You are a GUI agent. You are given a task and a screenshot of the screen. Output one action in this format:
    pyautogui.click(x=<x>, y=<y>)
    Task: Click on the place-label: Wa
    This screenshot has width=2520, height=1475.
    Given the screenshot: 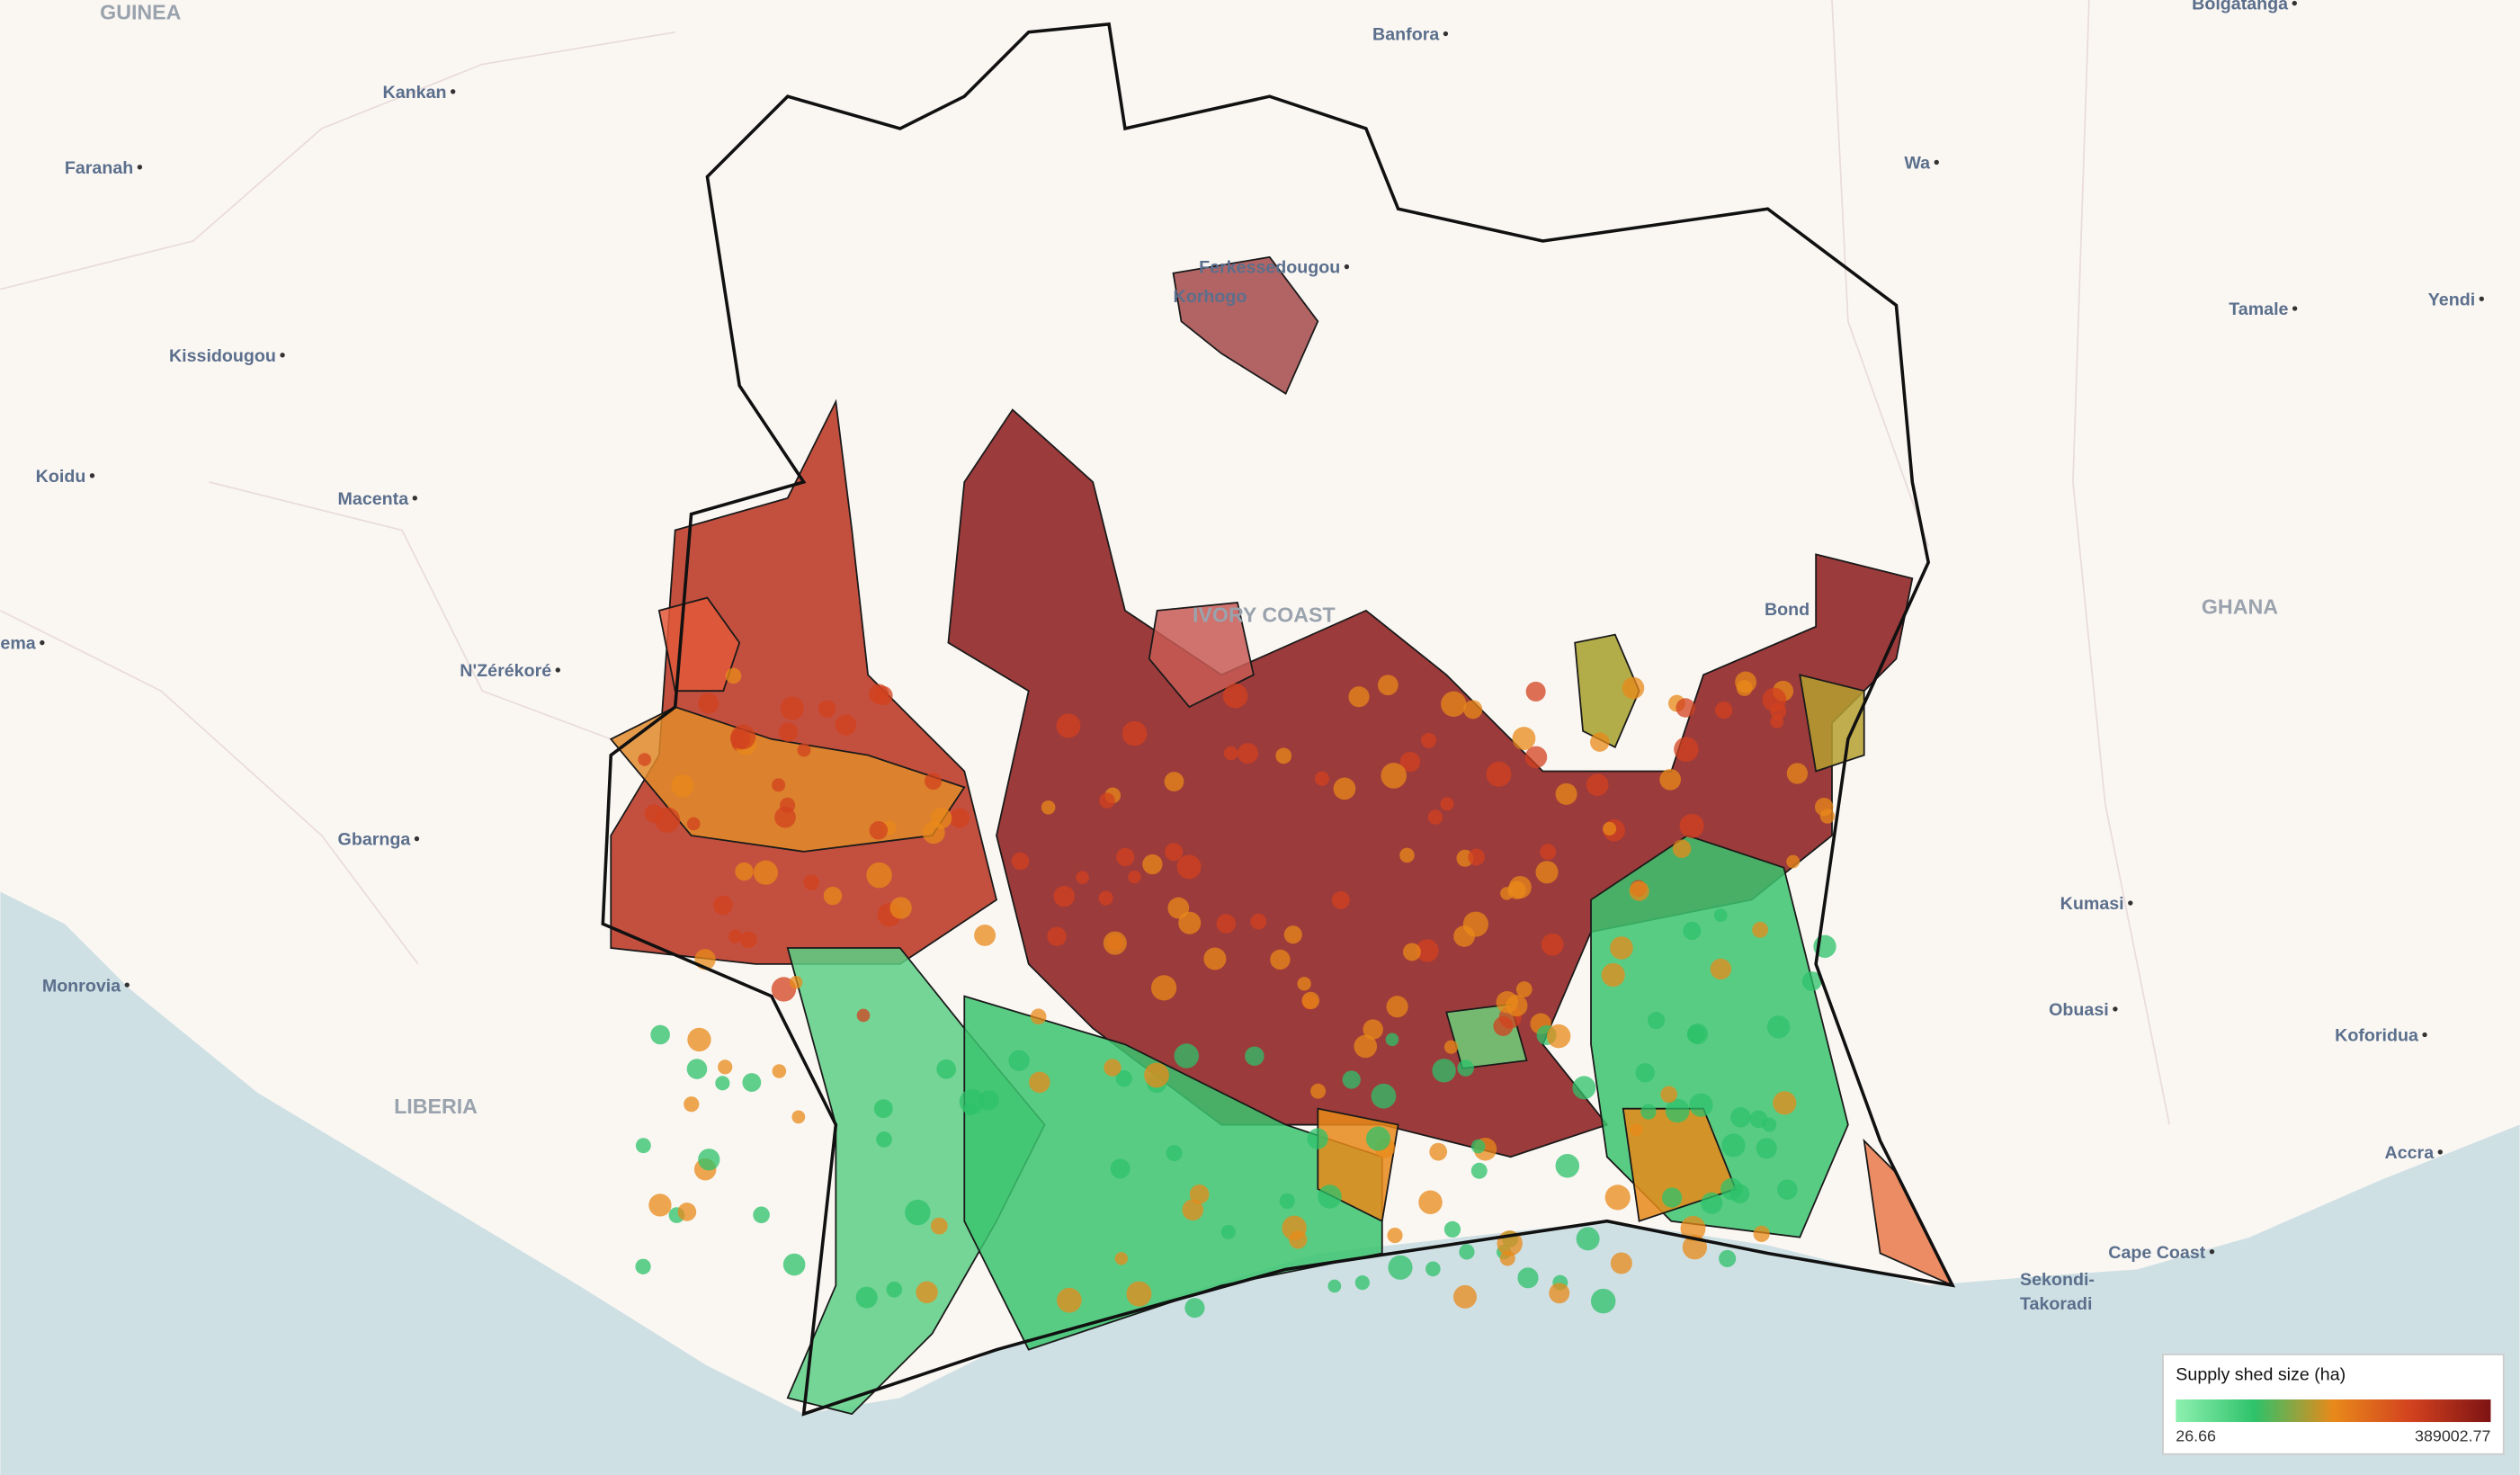 What is the action you would take?
    pyautogui.click(x=1918, y=164)
    